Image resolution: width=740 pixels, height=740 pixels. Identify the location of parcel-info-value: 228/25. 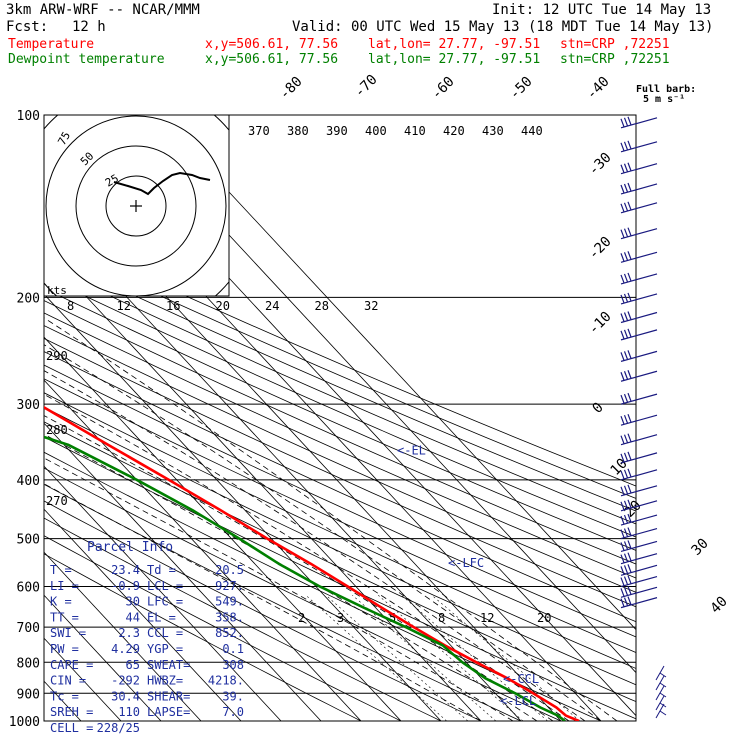
(118, 728).